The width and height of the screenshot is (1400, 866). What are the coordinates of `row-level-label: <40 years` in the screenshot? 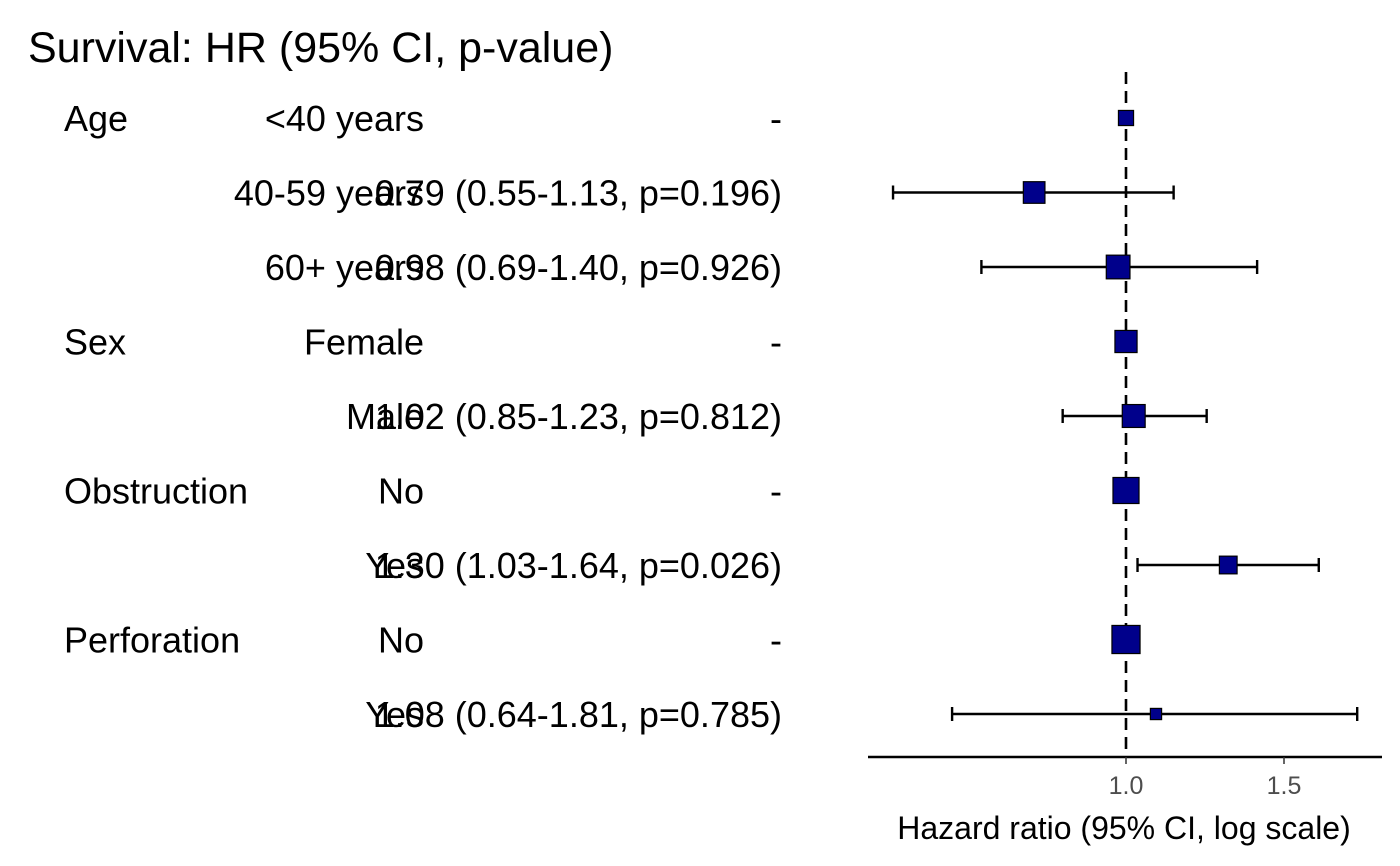 It's located at (344, 118).